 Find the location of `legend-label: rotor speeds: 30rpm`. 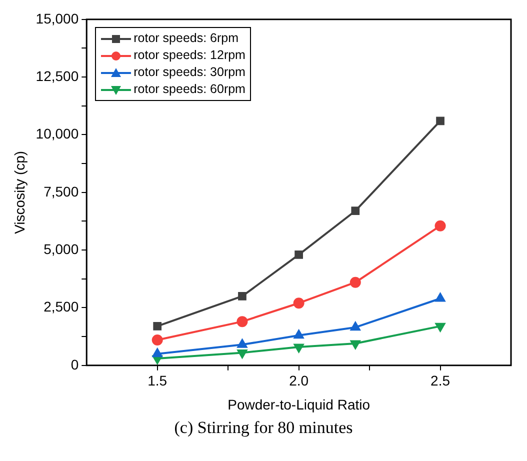

legend-label: rotor speeds: 30rpm is located at coordinates (190, 73).